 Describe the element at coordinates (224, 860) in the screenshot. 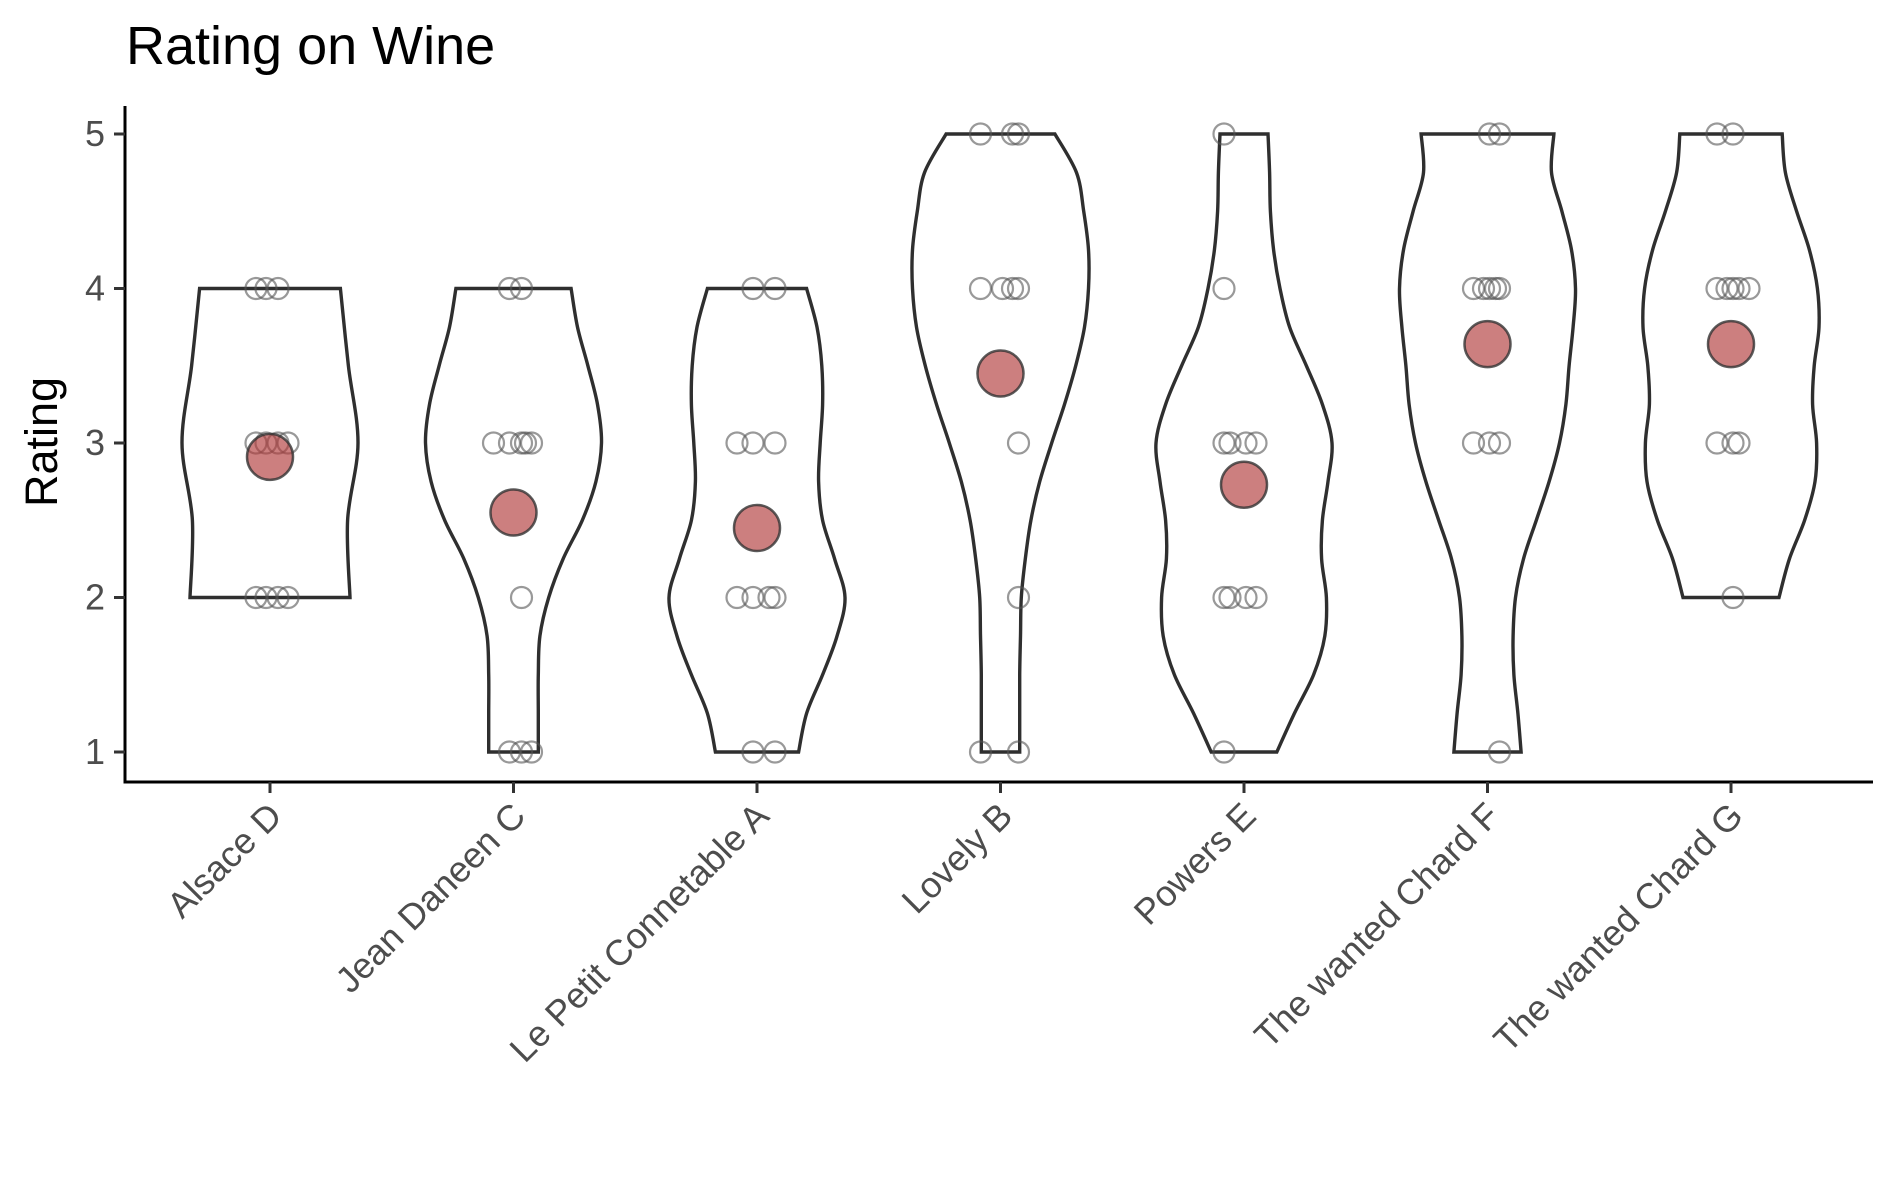

I see `x-tick-label: Alsace D` at that location.